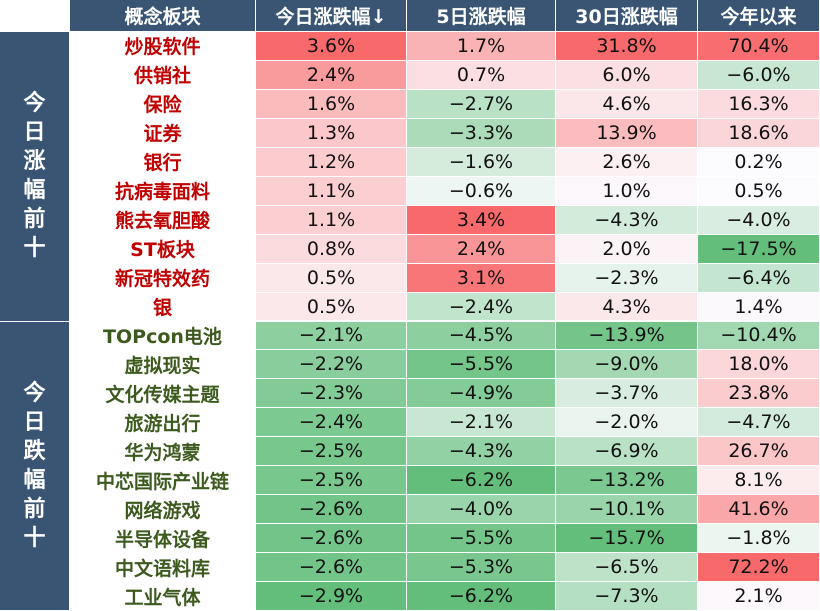 Image resolution: width=820 pixels, height=611 pixels. Describe the element at coordinates (481, 104) in the screenshot. I see `value-cell: −2.7%` at that location.